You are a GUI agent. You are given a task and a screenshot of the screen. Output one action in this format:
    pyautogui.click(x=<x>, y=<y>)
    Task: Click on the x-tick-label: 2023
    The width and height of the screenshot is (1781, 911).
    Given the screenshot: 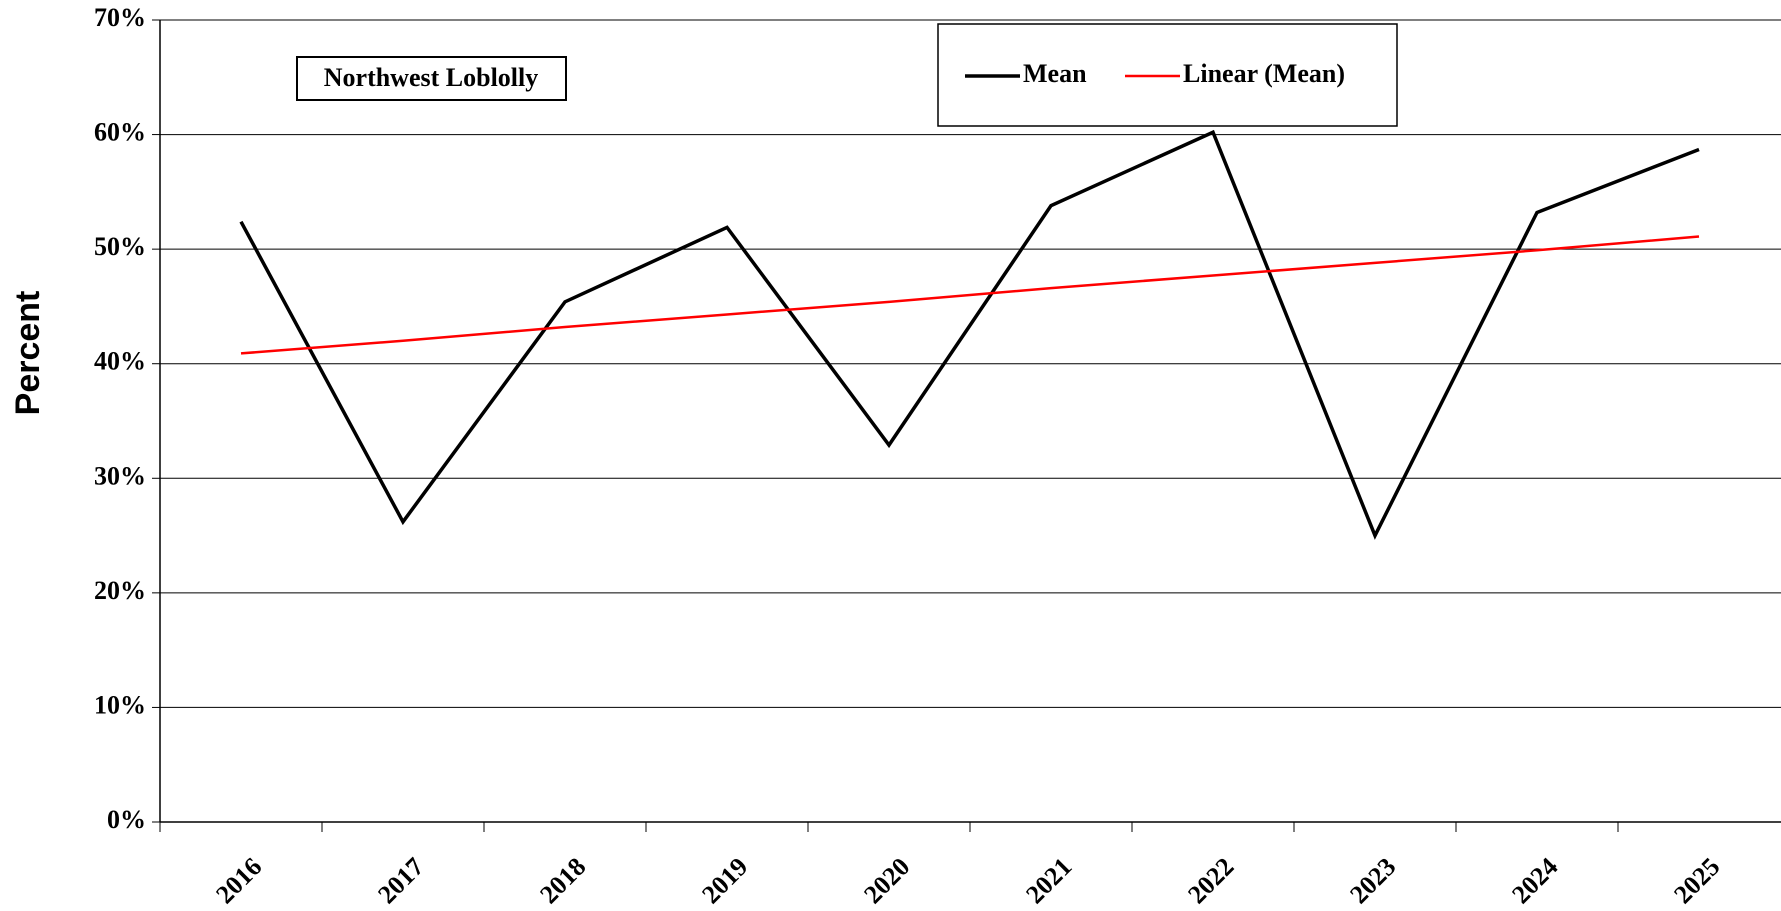 What is the action you would take?
    pyautogui.click(x=1372, y=880)
    